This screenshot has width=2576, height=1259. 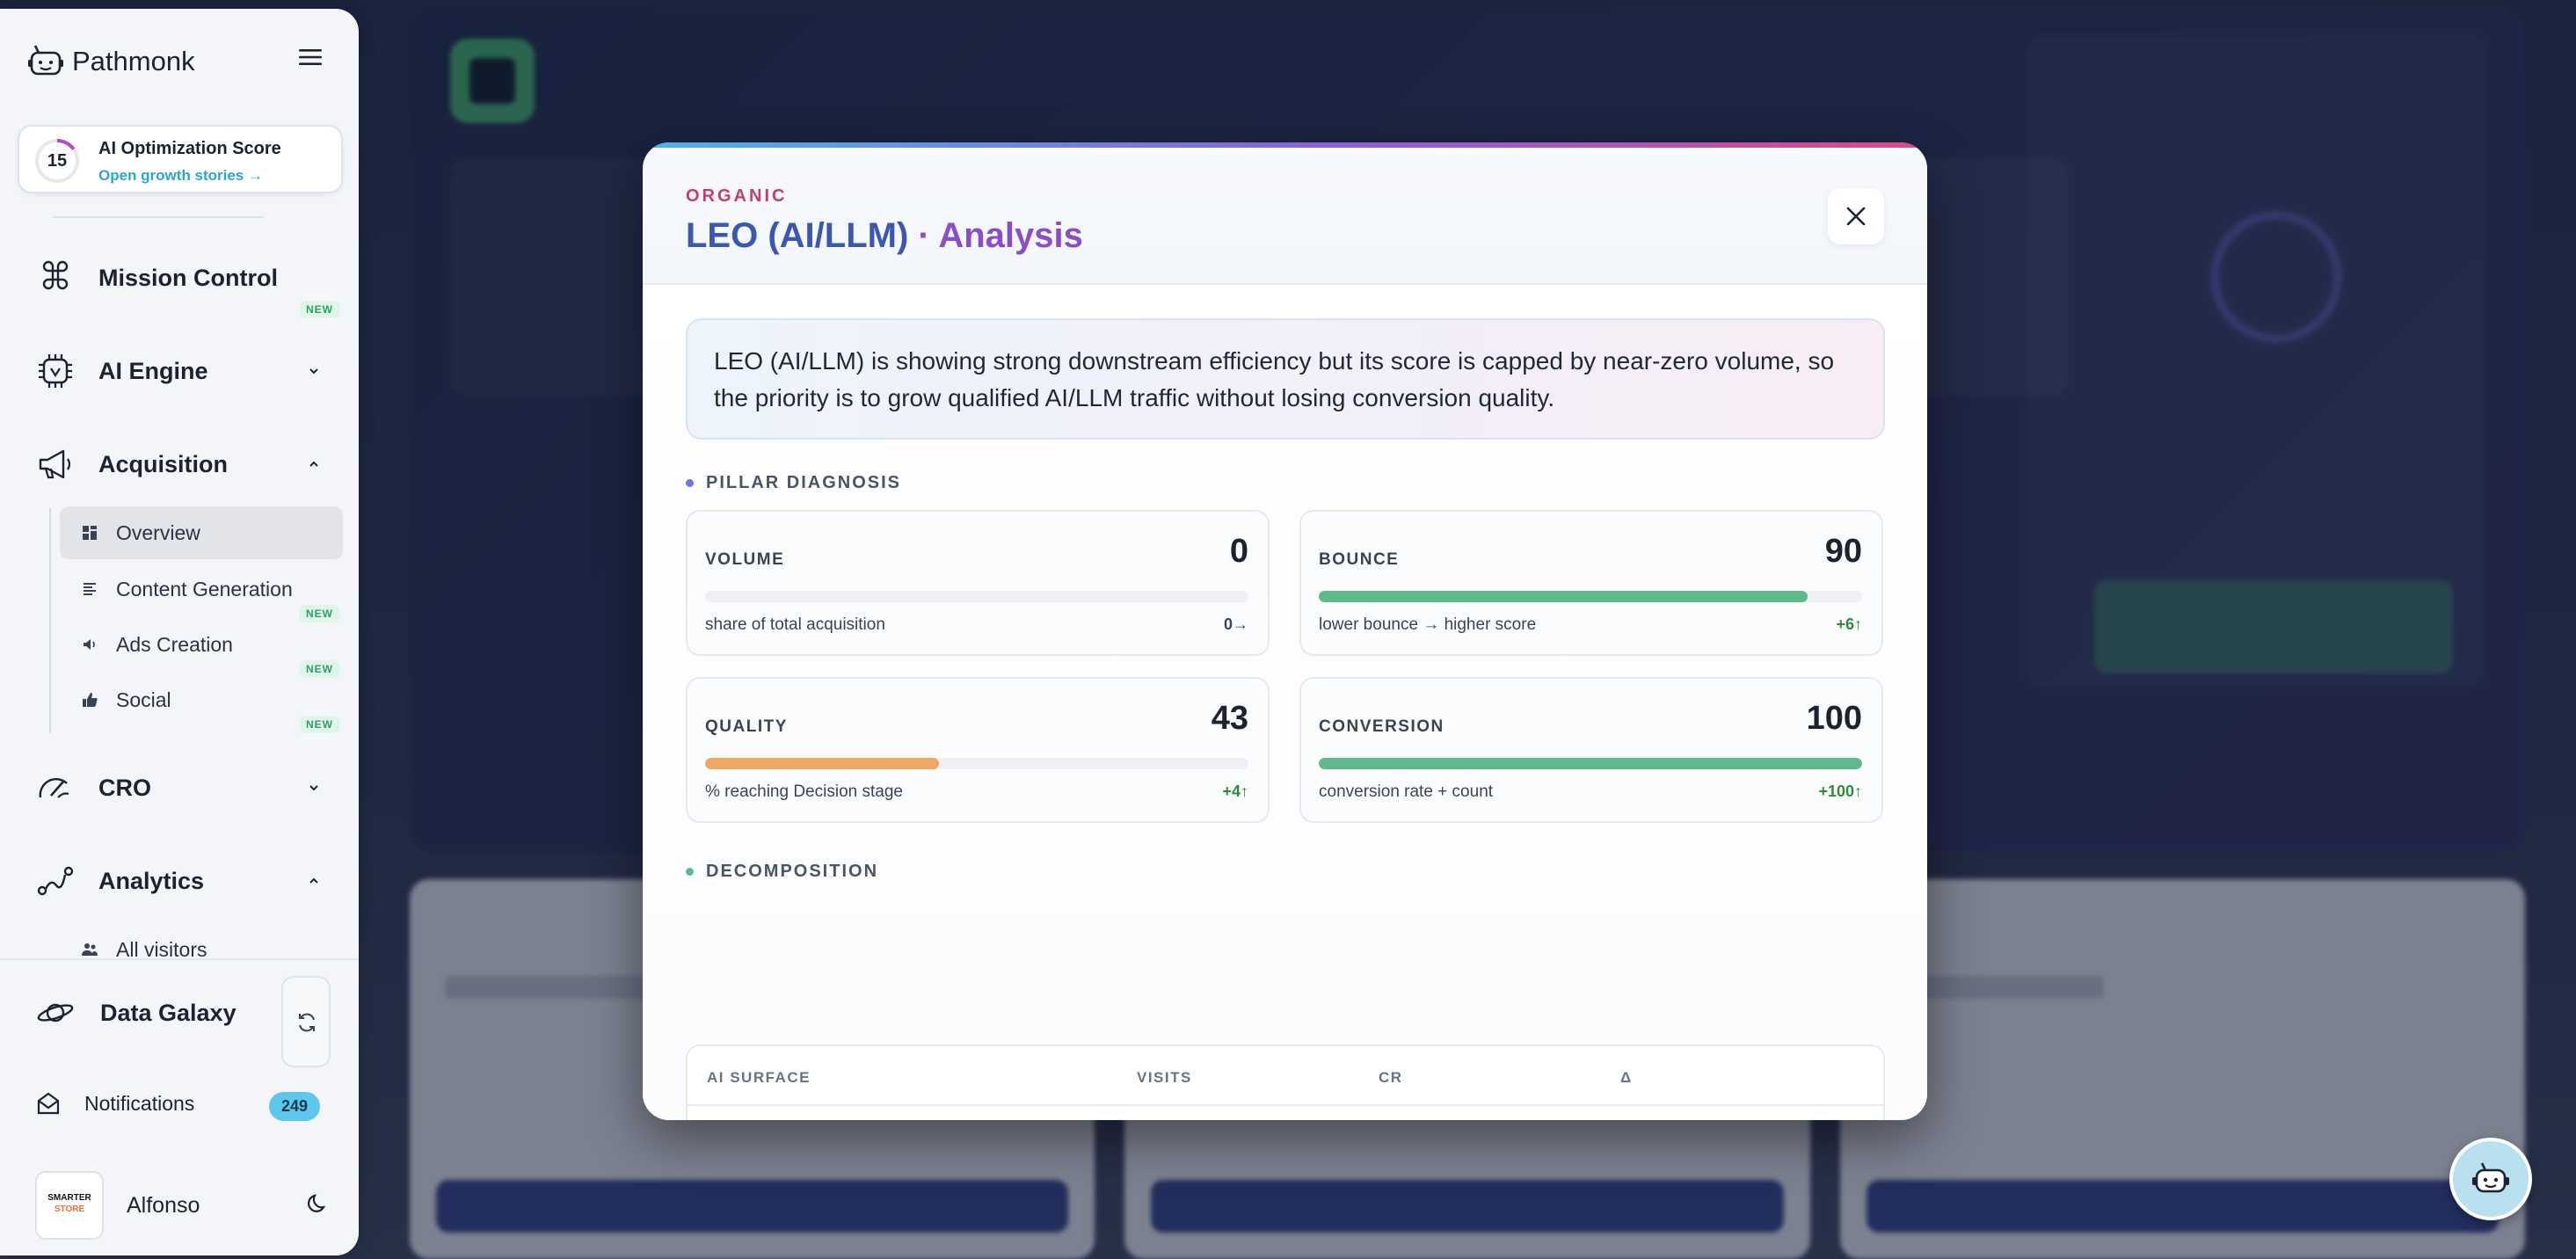 I want to click on nav-label: Analytics, so click(x=151, y=881).